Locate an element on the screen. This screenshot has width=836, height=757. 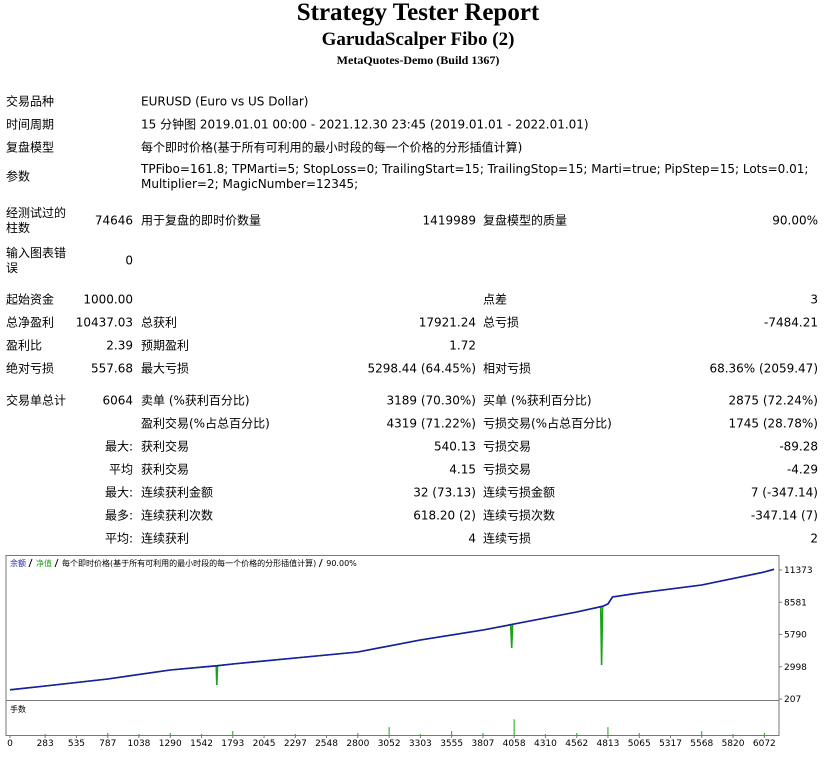
stat-value: 2 is located at coordinates (814, 538).